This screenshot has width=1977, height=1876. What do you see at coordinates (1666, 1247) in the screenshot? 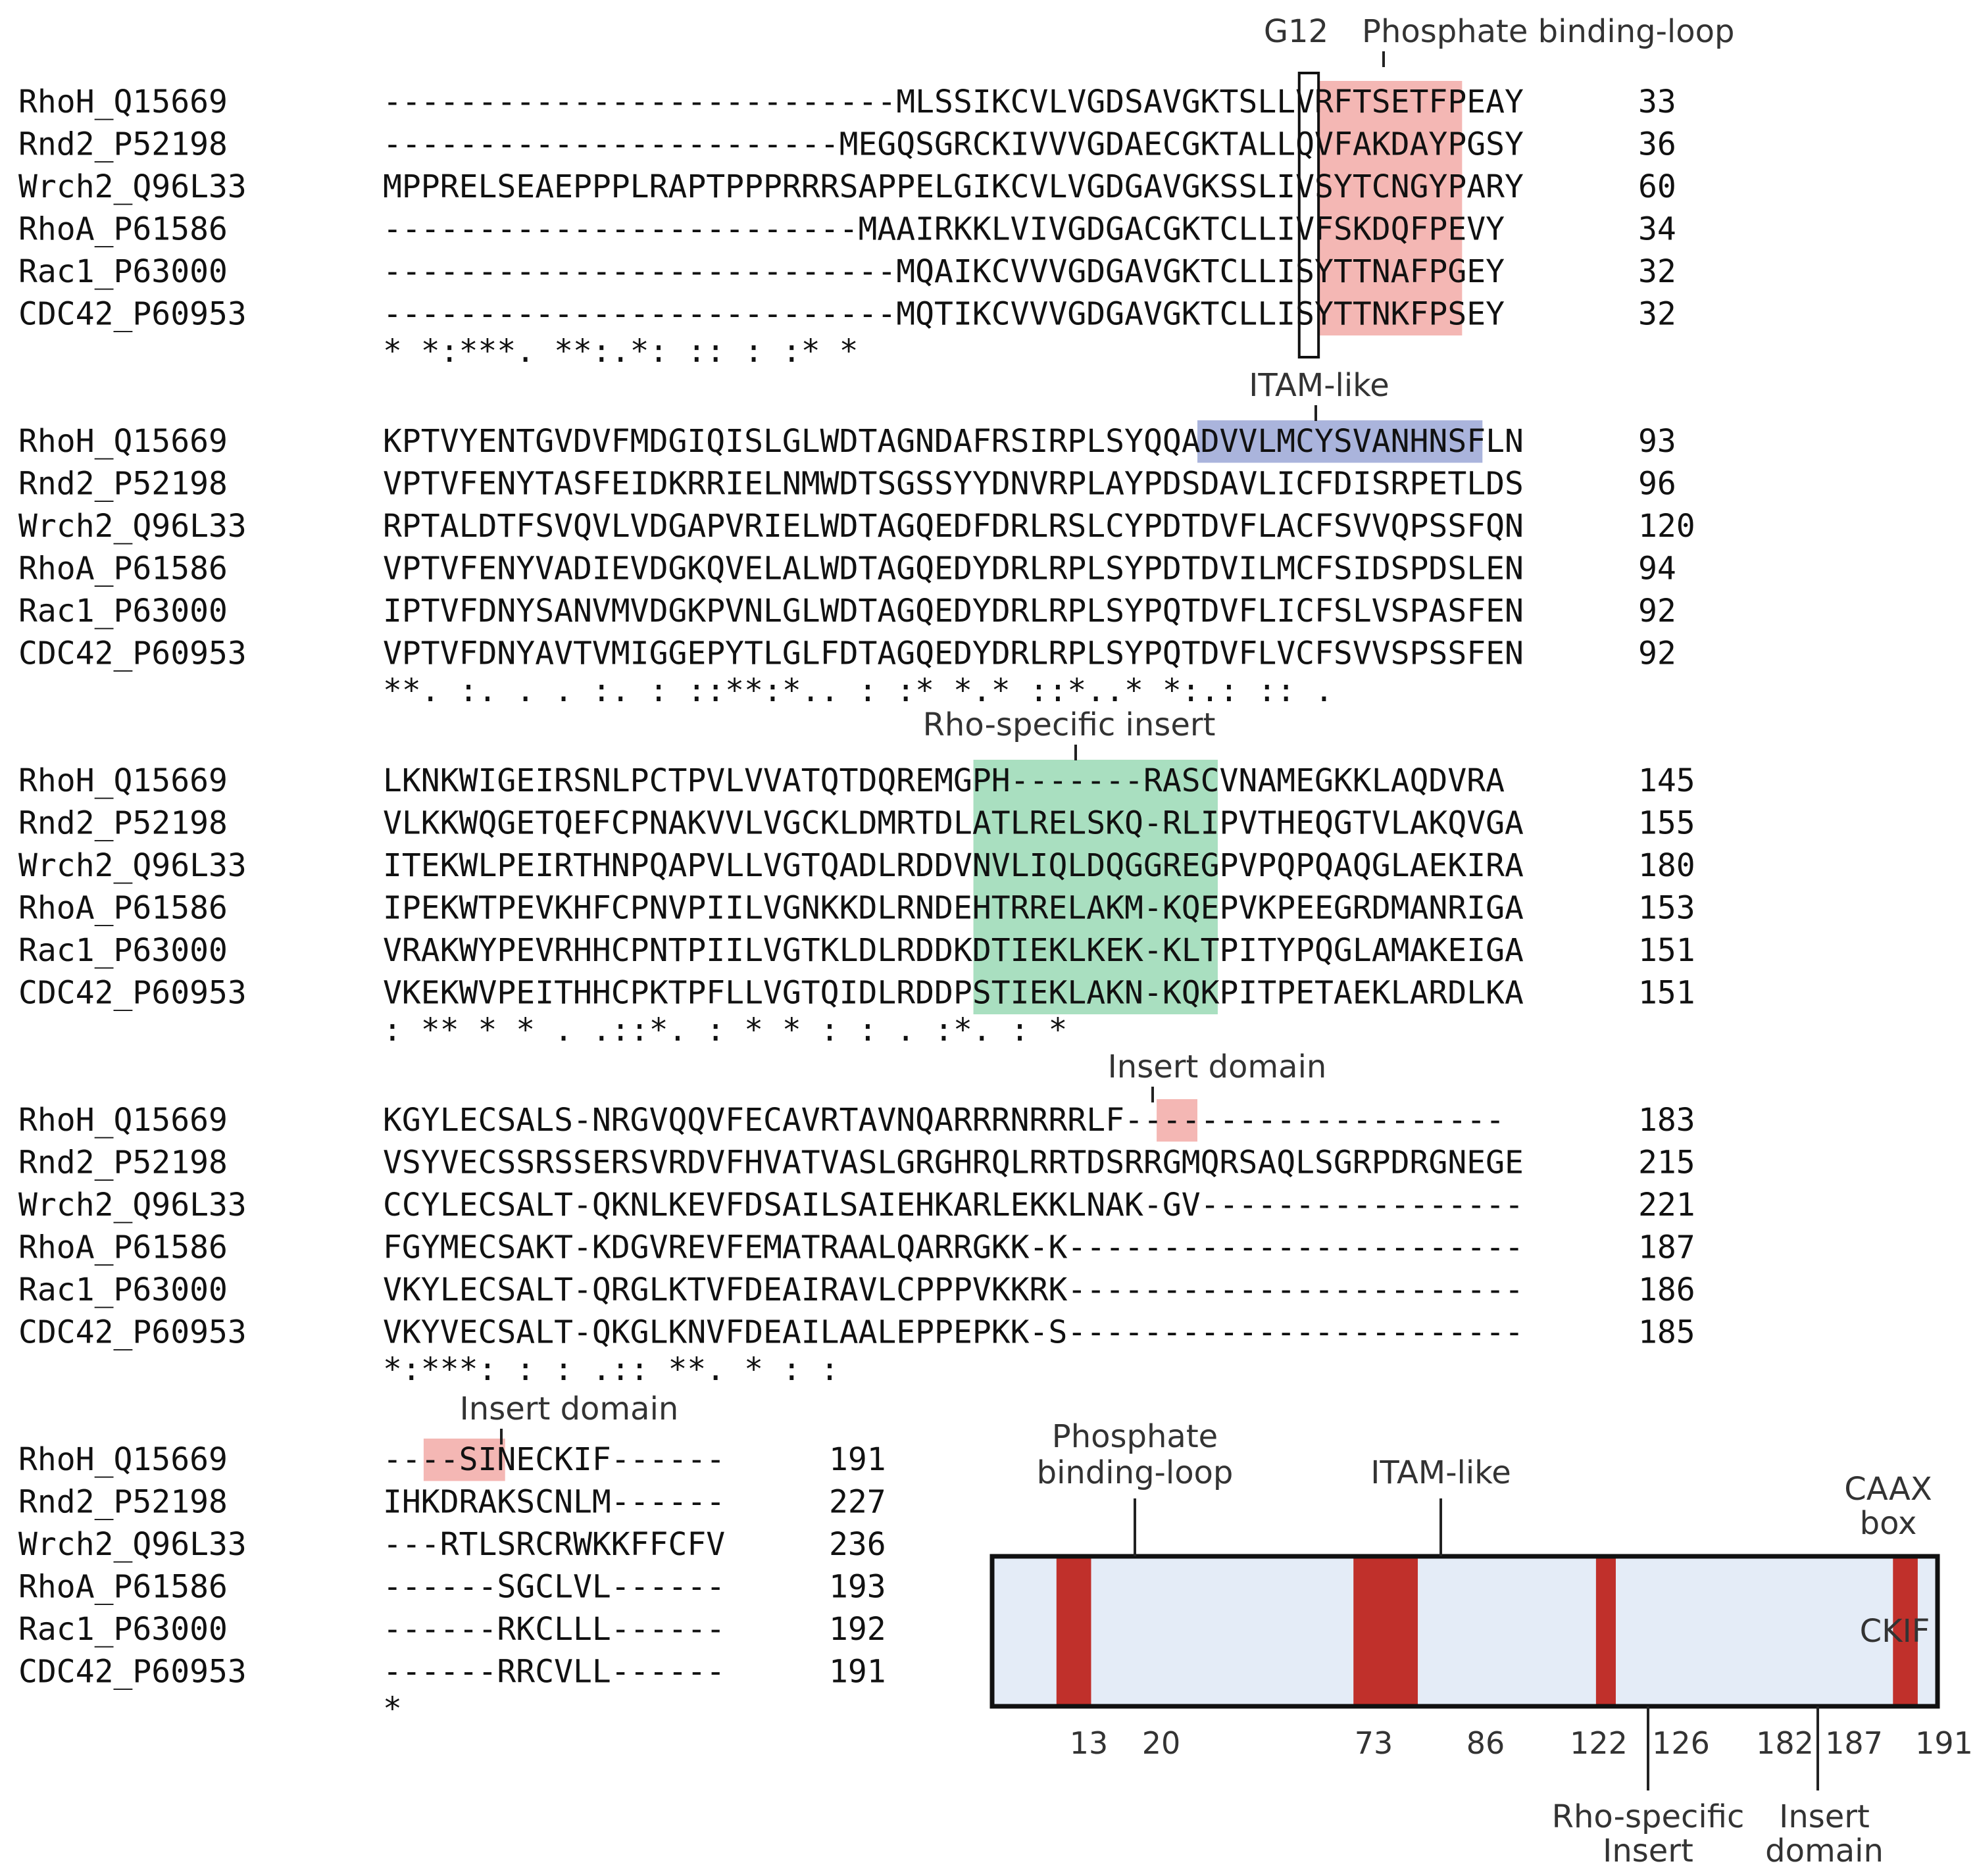
I see `residue-count: 187` at bounding box center [1666, 1247].